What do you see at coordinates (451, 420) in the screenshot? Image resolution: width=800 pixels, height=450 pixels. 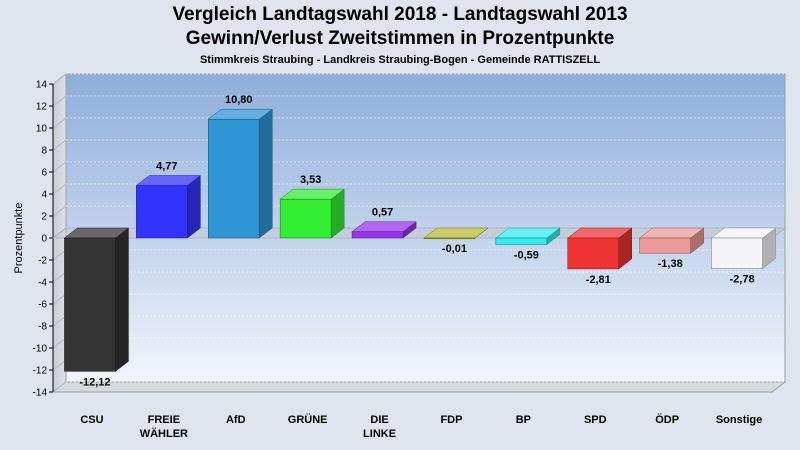 I see `x-tick-label: FDP` at bounding box center [451, 420].